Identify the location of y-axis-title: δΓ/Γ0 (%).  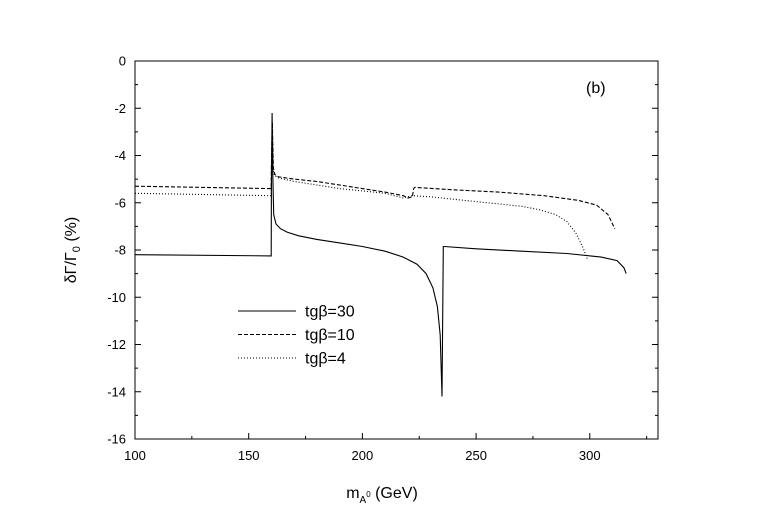
(73, 250).